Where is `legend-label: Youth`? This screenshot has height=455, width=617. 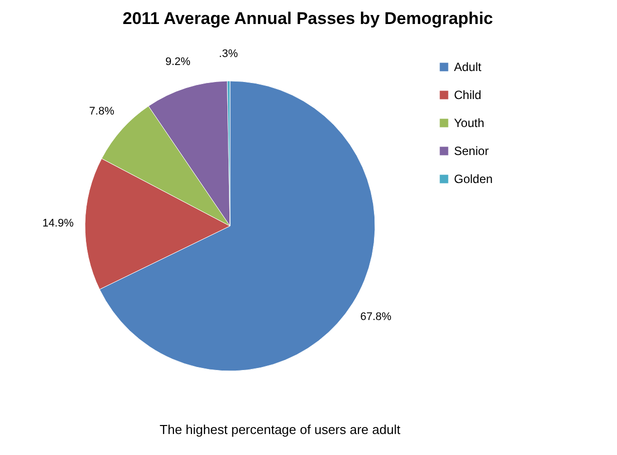
legend-label: Youth is located at coordinates (469, 123).